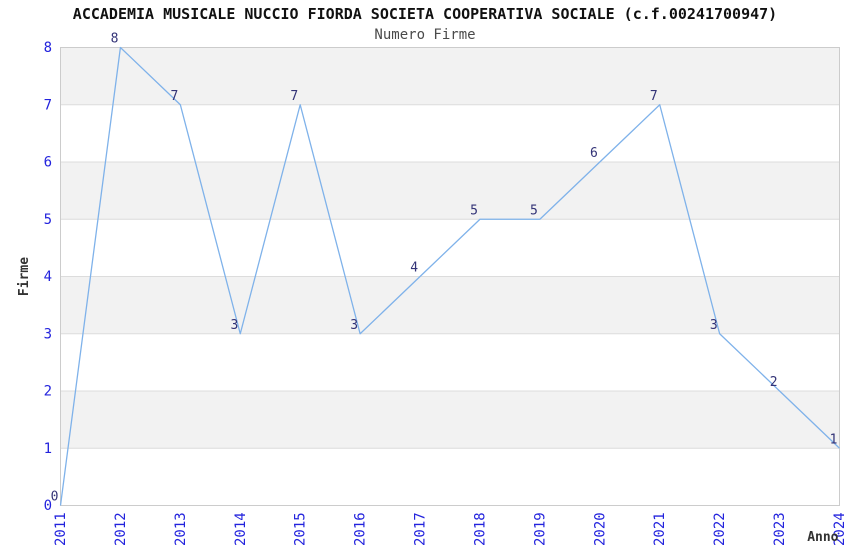  I want to click on point-label: 4, so click(414, 268).